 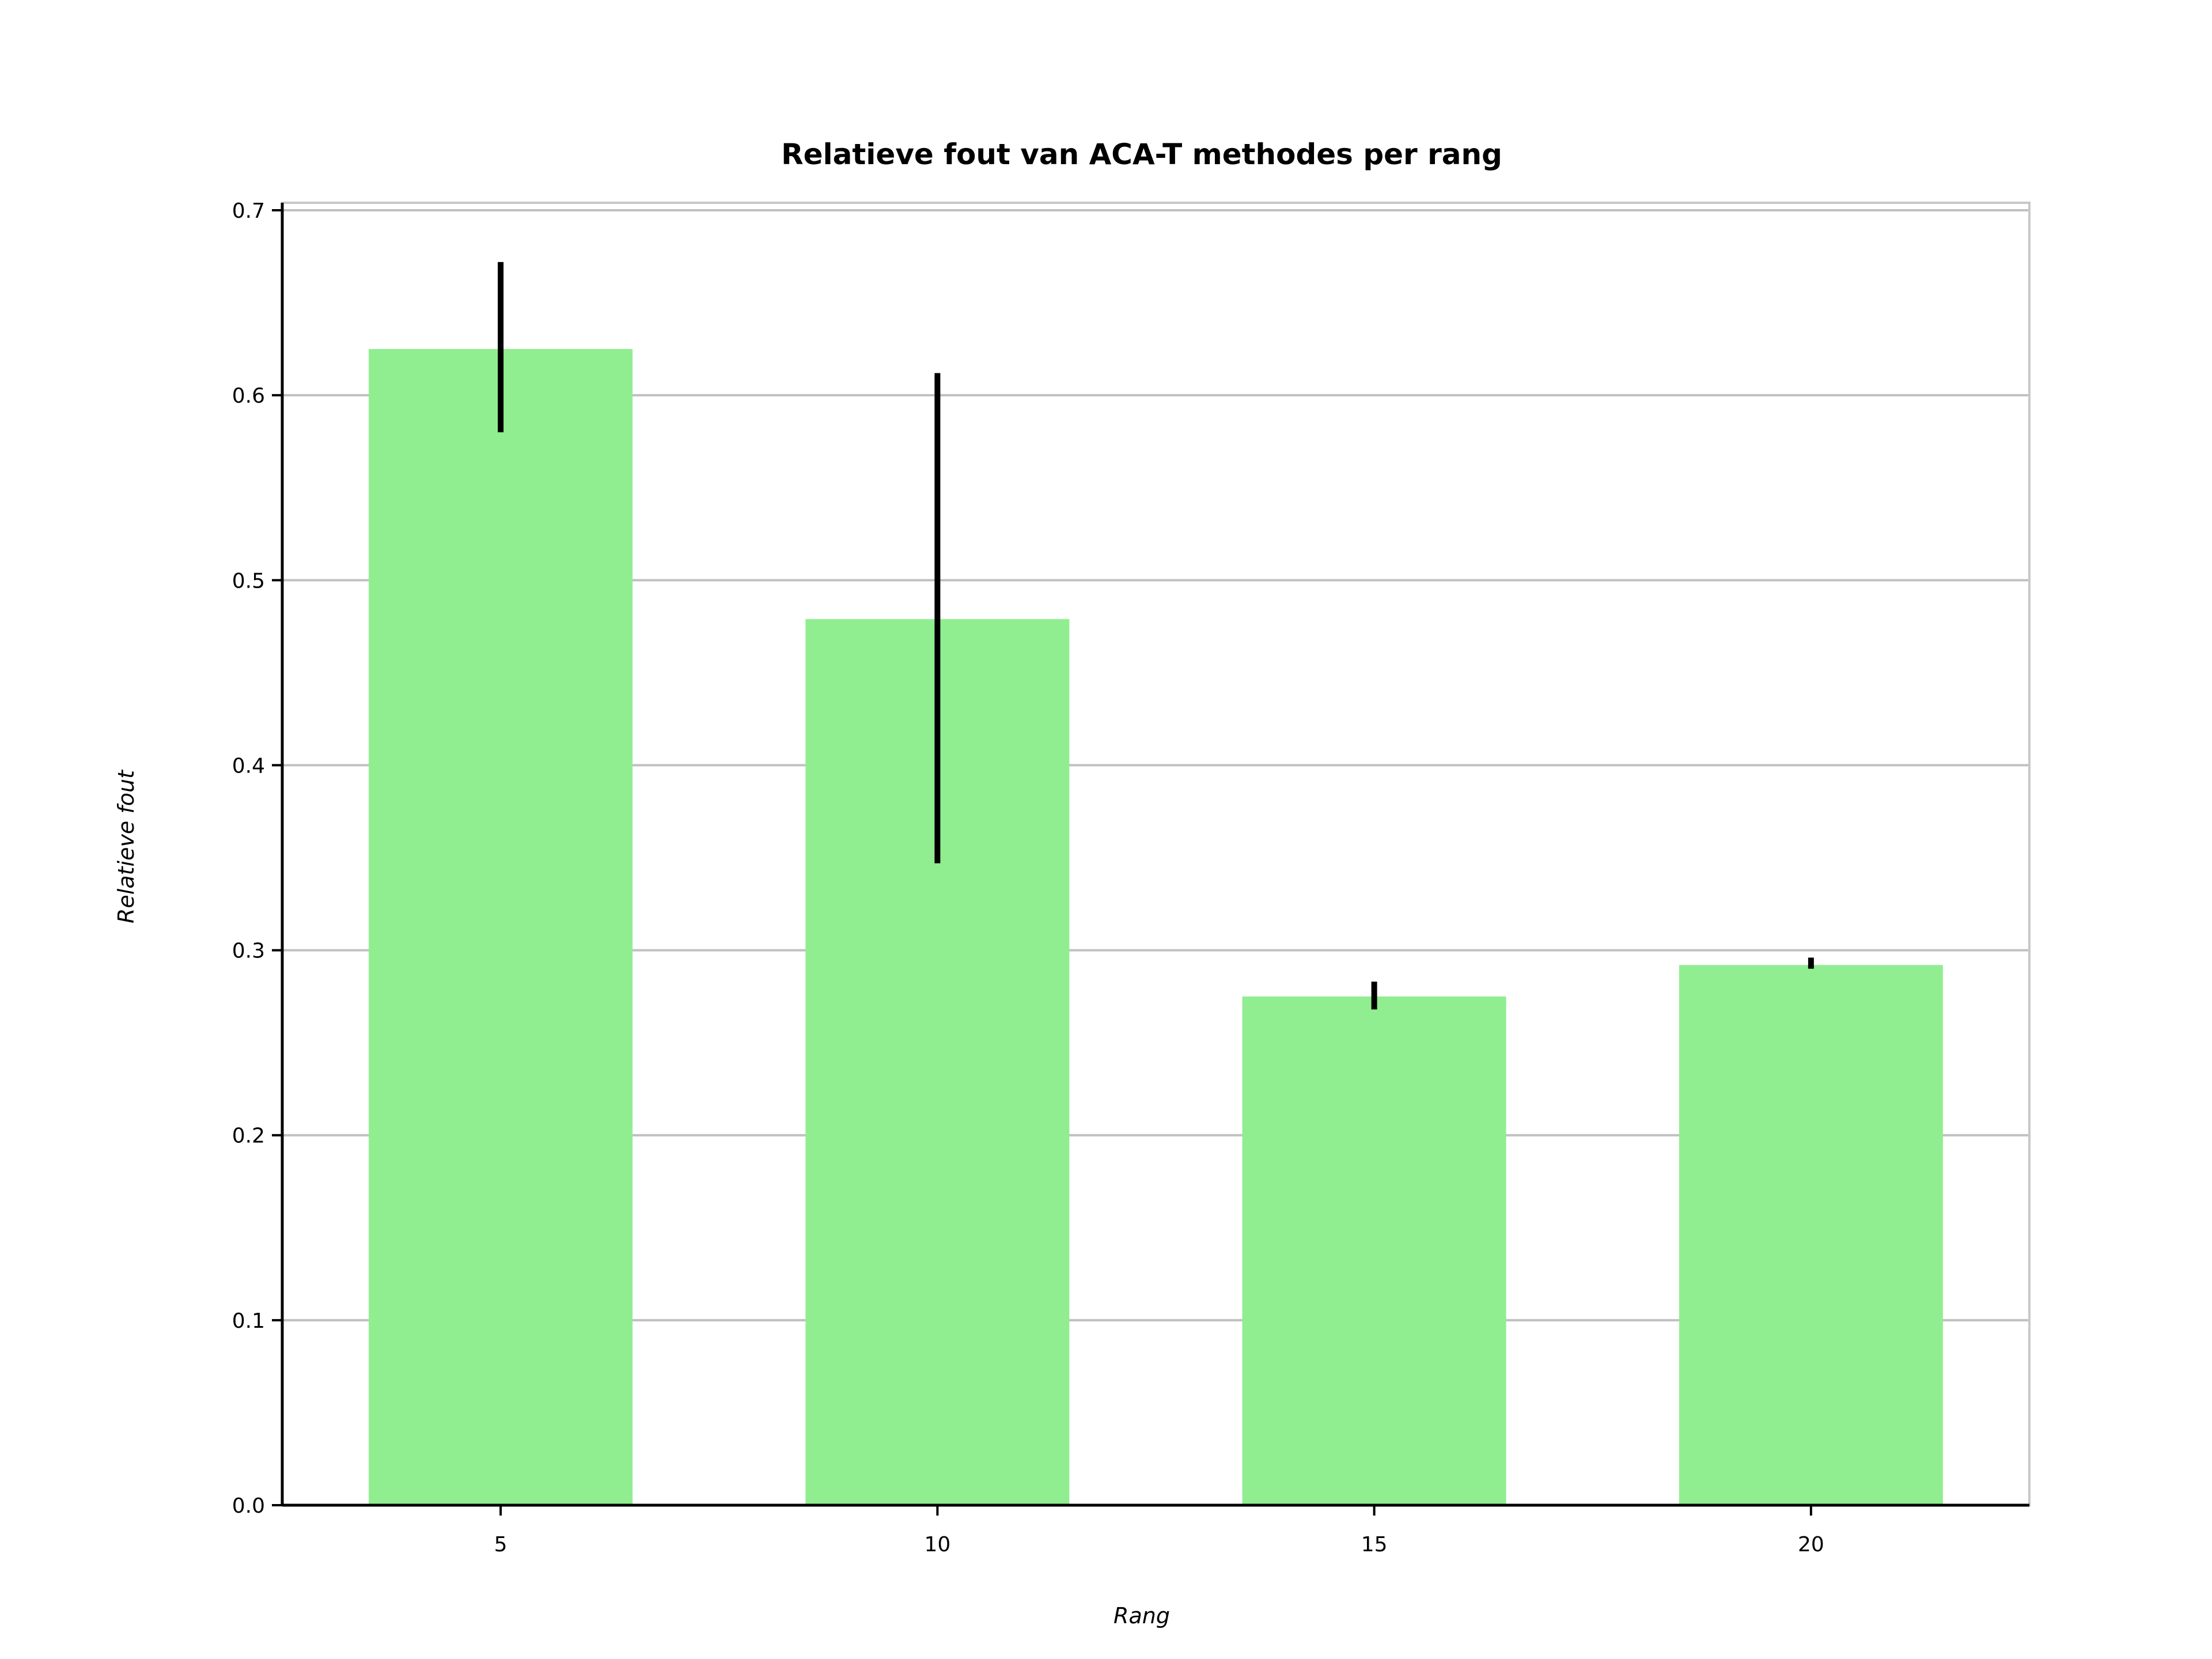 What do you see at coordinates (500, 1544) in the screenshot?
I see `x-tick-label: 5` at bounding box center [500, 1544].